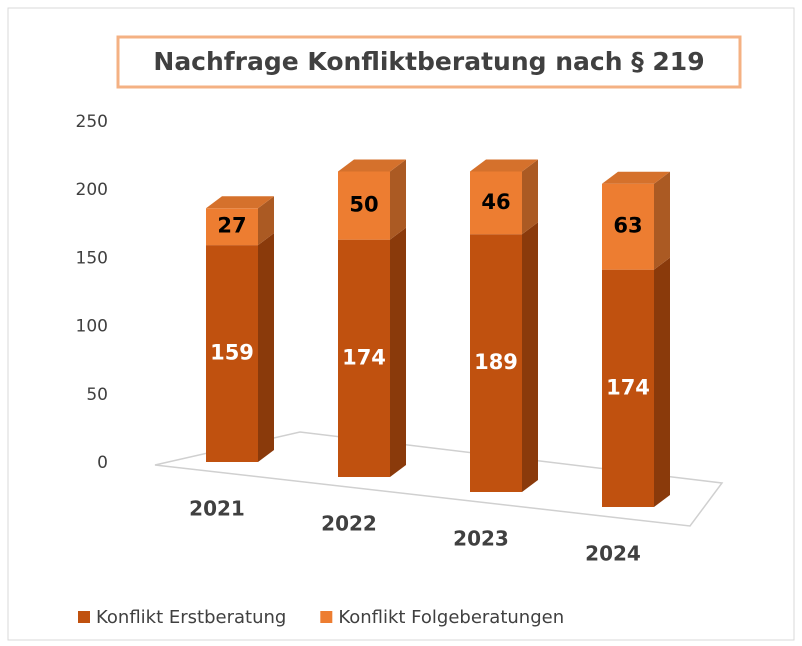 This screenshot has height=646, width=802. Describe the element at coordinates (613, 554) in the screenshot. I see `x-tick-label: 2024` at that location.